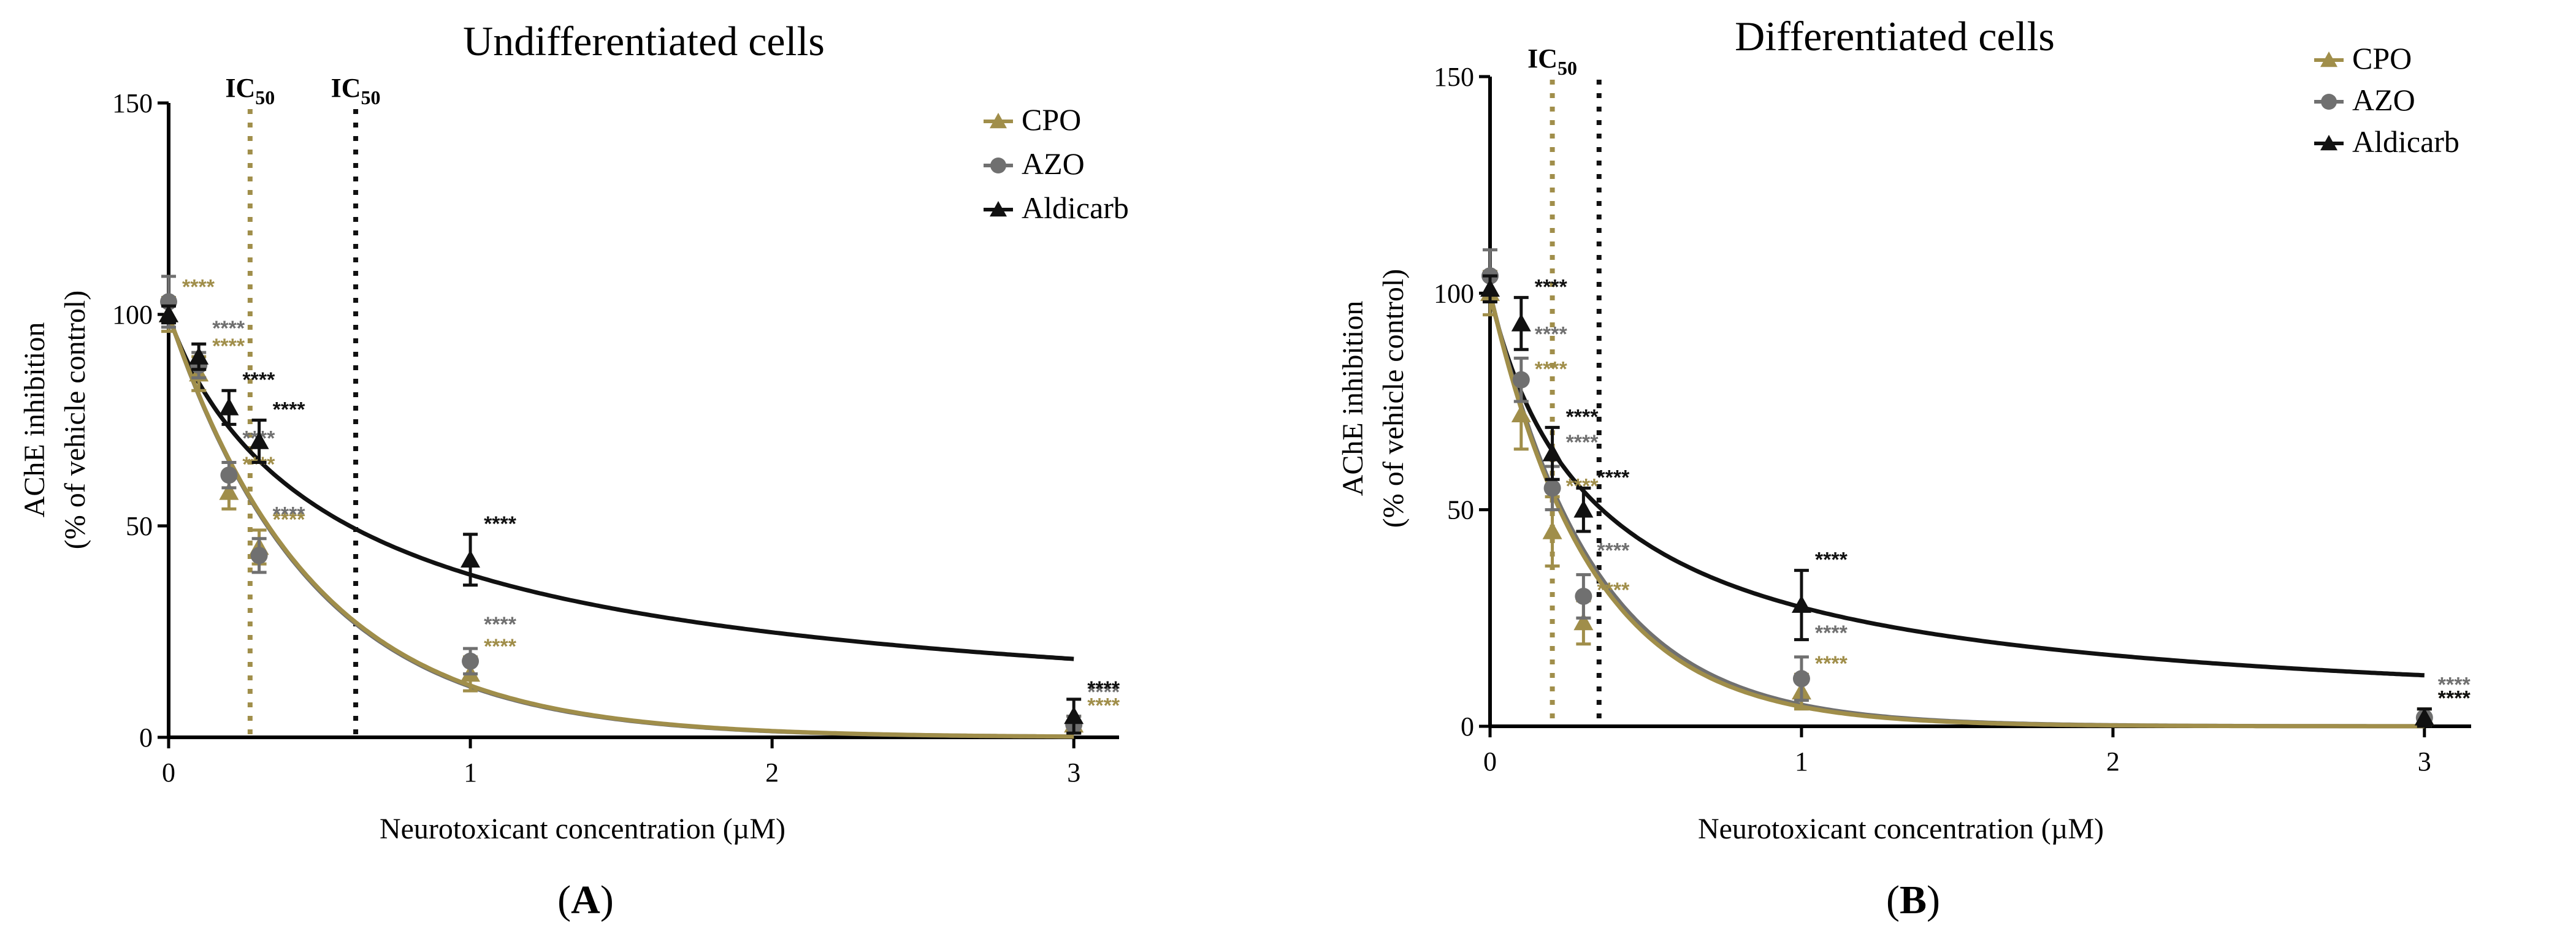 This screenshot has height=931, width=2576. I want to click on chart-title: Differentiated cells, so click(1895, 36).